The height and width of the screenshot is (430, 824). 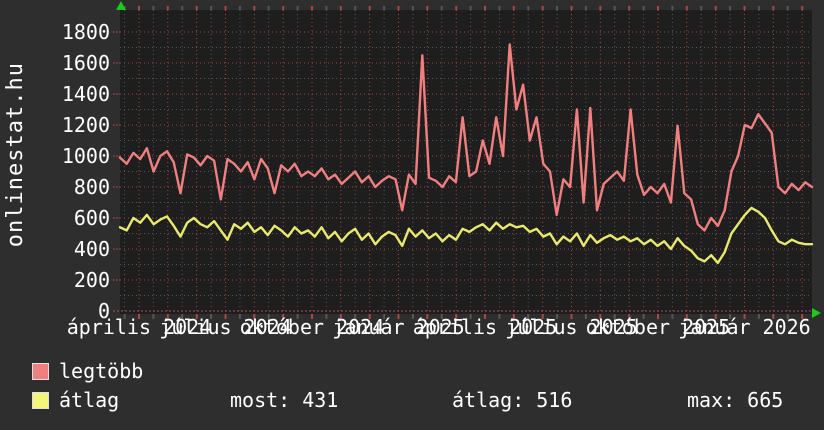 I want to click on y-tick-label: 600, so click(x=91, y=218).